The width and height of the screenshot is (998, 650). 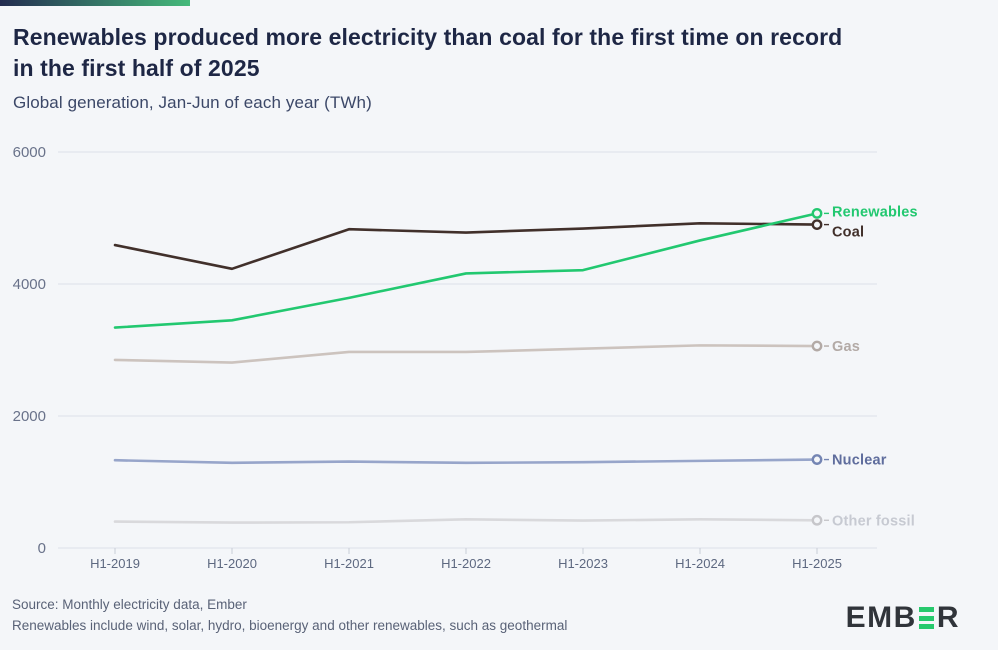 I want to click on x-tick-label-h1-2020: H1-2020, so click(x=232, y=563).